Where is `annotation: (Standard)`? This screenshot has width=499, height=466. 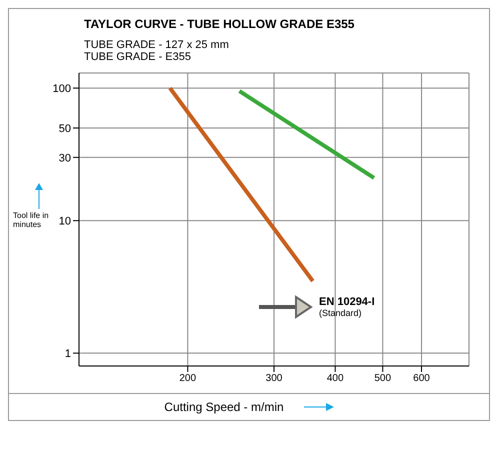 annotation: (Standard) is located at coordinates (341, 313).